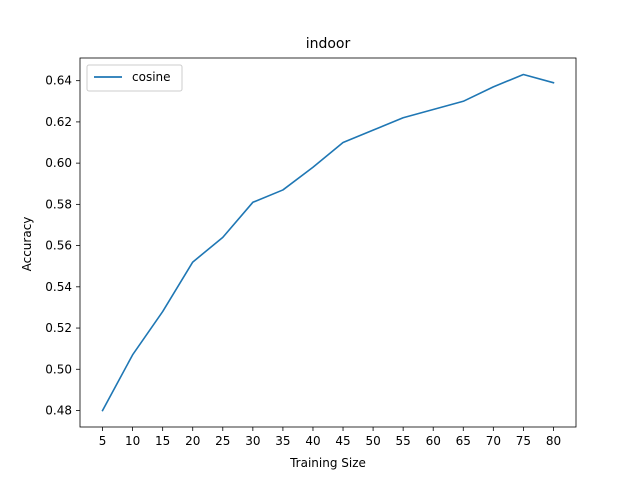  I want to click on x-tick-label: 35, so click(282, 441).